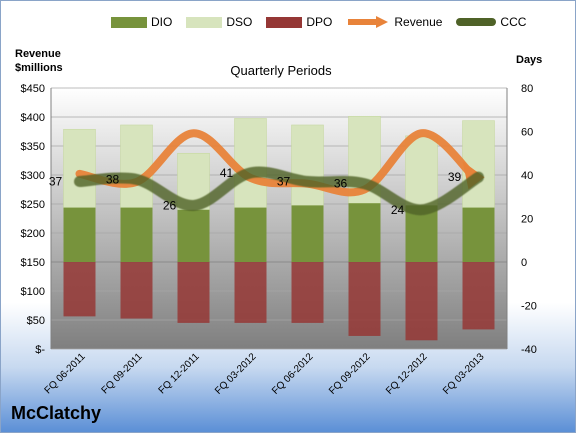 This screenshot has width=576, height=433. What do you see at coordinates (341, 184) in the screenshot?
I see `ccc-data-label: 36` at bounding box center [341, 184].